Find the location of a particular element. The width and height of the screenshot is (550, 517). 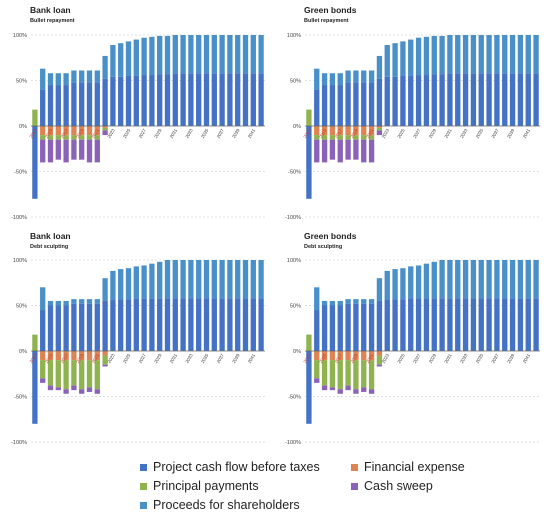

chart-subtitle: Bullet repayment is located at coordinates (52, 21).